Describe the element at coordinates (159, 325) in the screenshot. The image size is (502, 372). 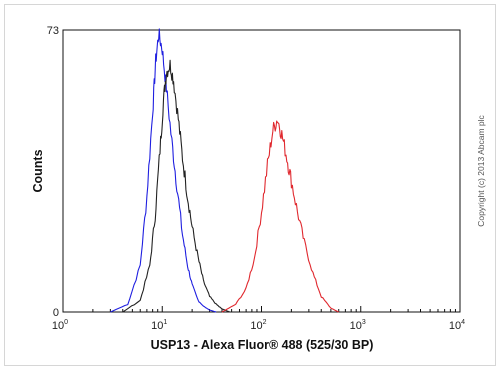
I see `x-tick-label: 10¹` at that location.